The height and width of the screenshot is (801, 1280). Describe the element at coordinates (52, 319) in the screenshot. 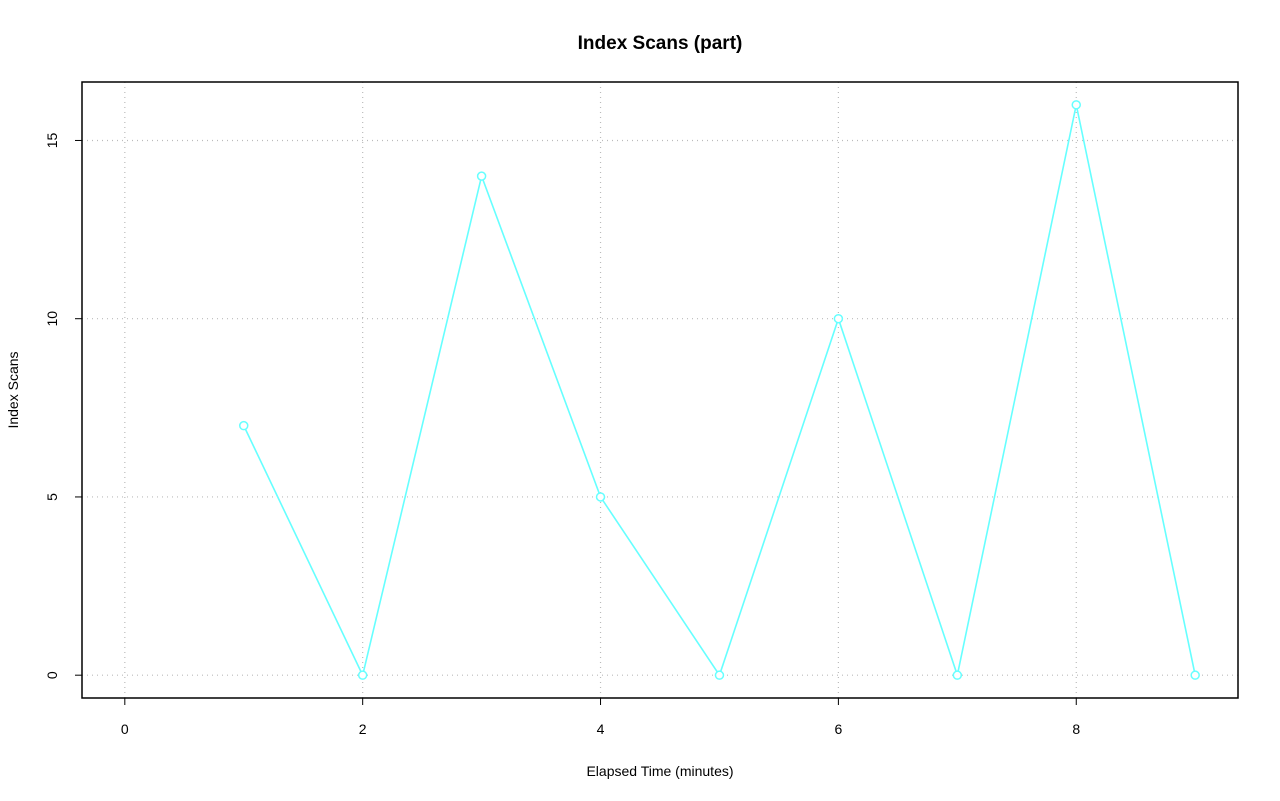

I see `y-tick-label: 10` at that location.